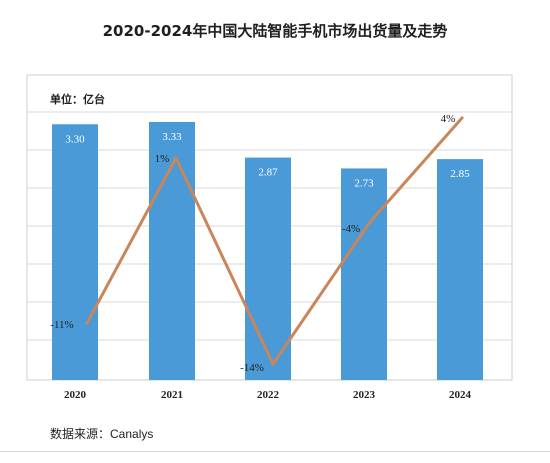 The height and width of the screenshot is (463, 550). I want to click on bar-label-2024: 2.85, so click(460, 174).